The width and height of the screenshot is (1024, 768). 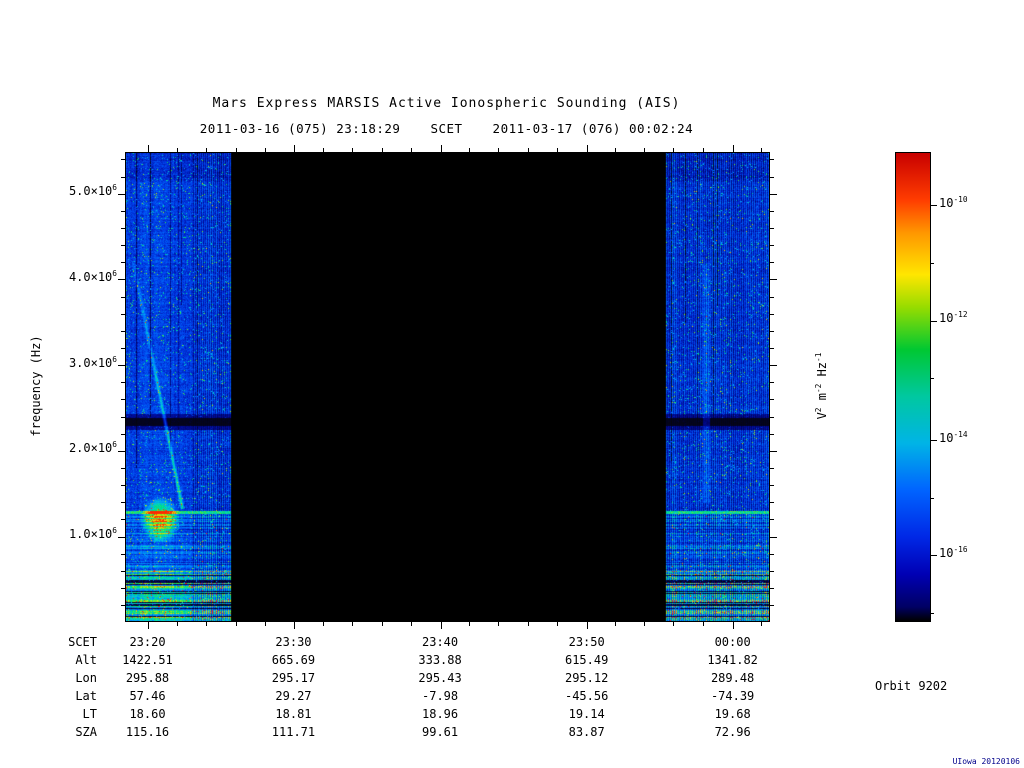 What do you see at coordinates (89, 714) in the screenshot?
I see `row-label-lt: LT` at bounding box center [89, 714].